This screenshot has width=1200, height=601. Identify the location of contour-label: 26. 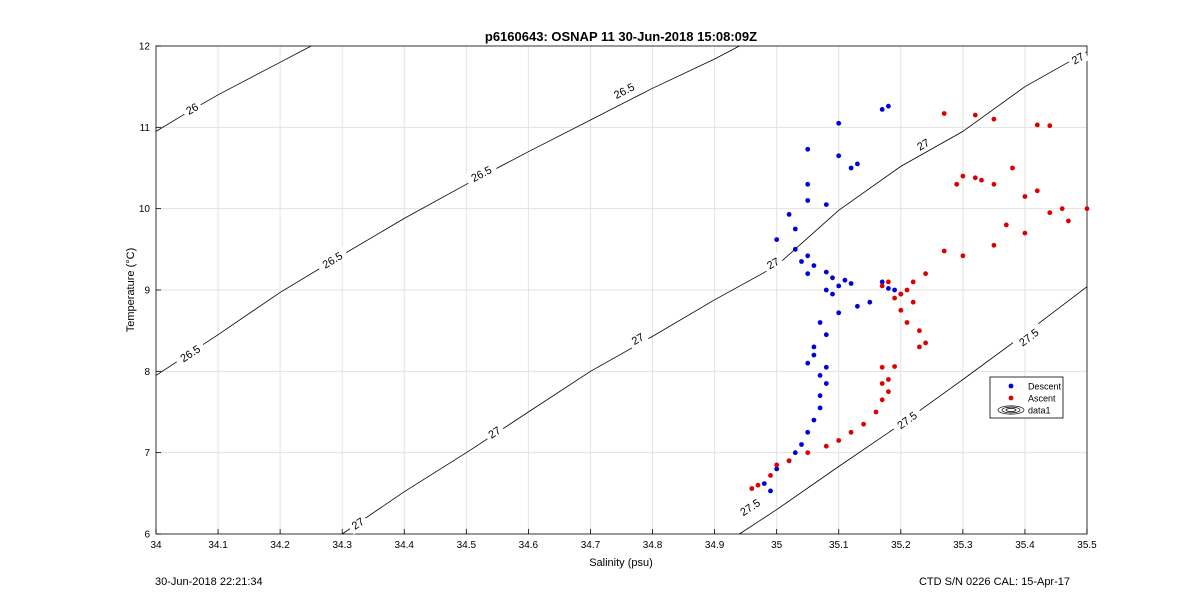
(192, 108).